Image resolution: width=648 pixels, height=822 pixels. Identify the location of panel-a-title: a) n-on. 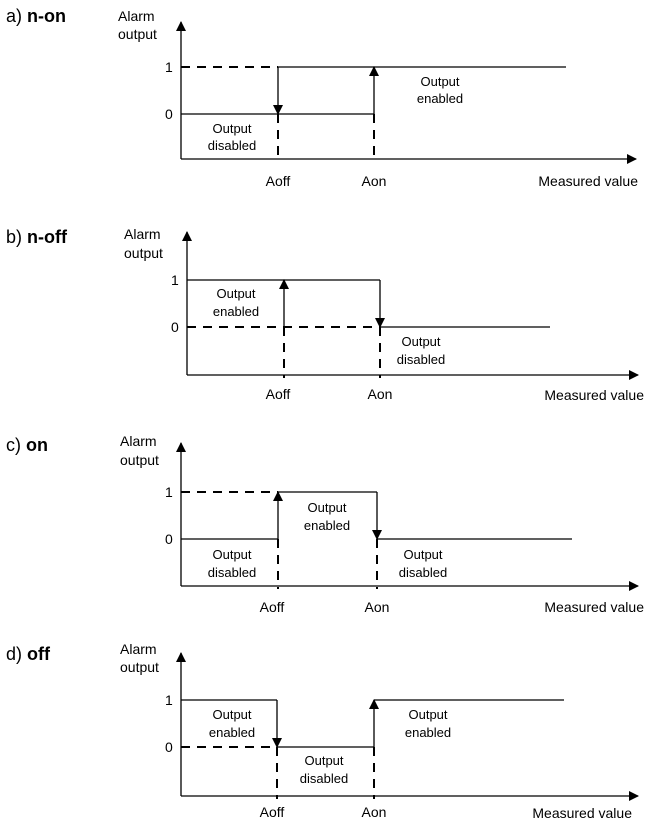
(36, 16).